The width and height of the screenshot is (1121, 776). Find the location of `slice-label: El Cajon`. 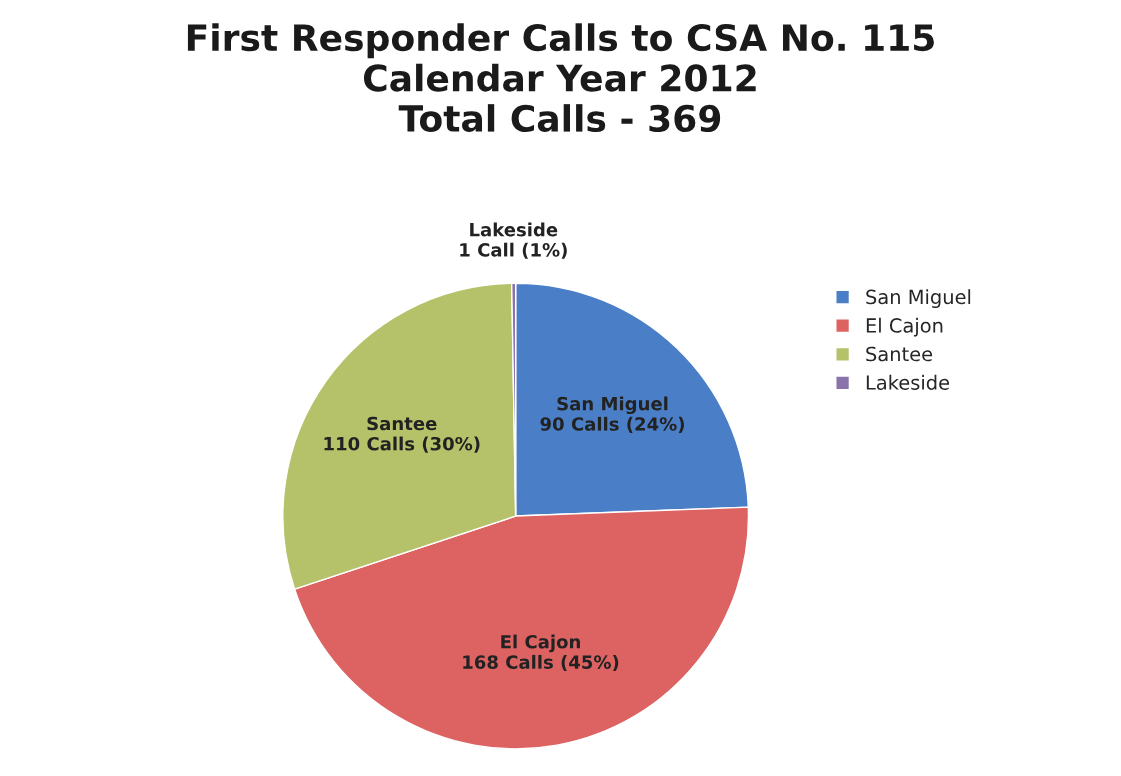

slice-label: El Cajon is located at coordinates (540, 643).